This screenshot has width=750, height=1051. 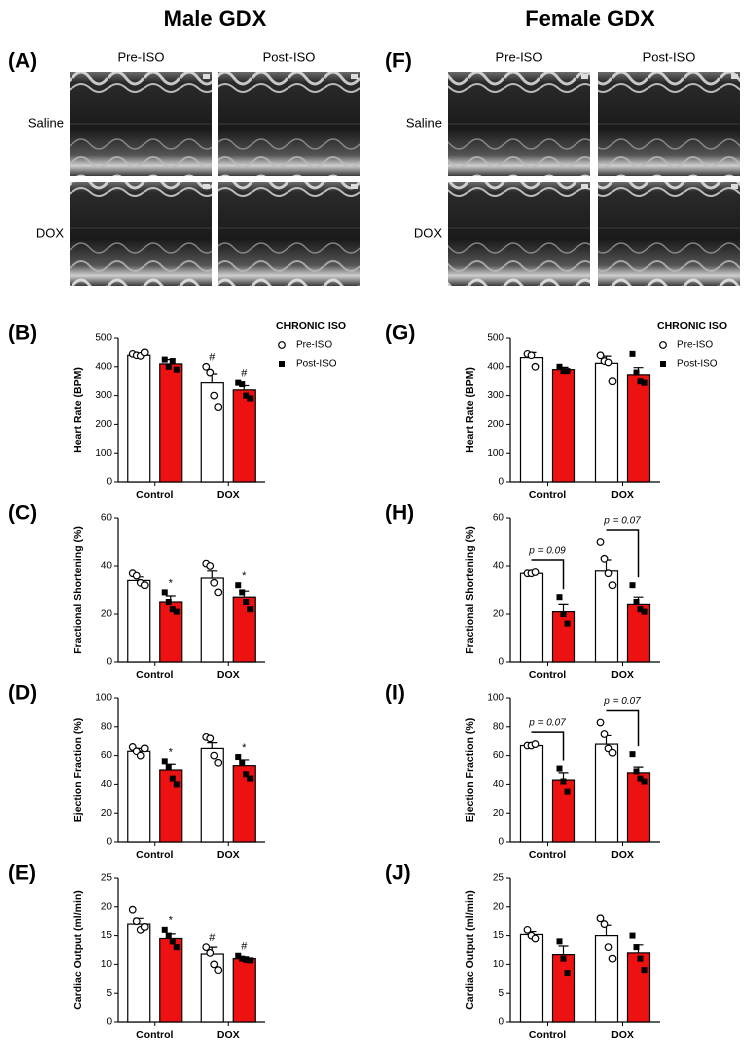 I want to click on y-tick-label: 300, so click(x=495, y=395).